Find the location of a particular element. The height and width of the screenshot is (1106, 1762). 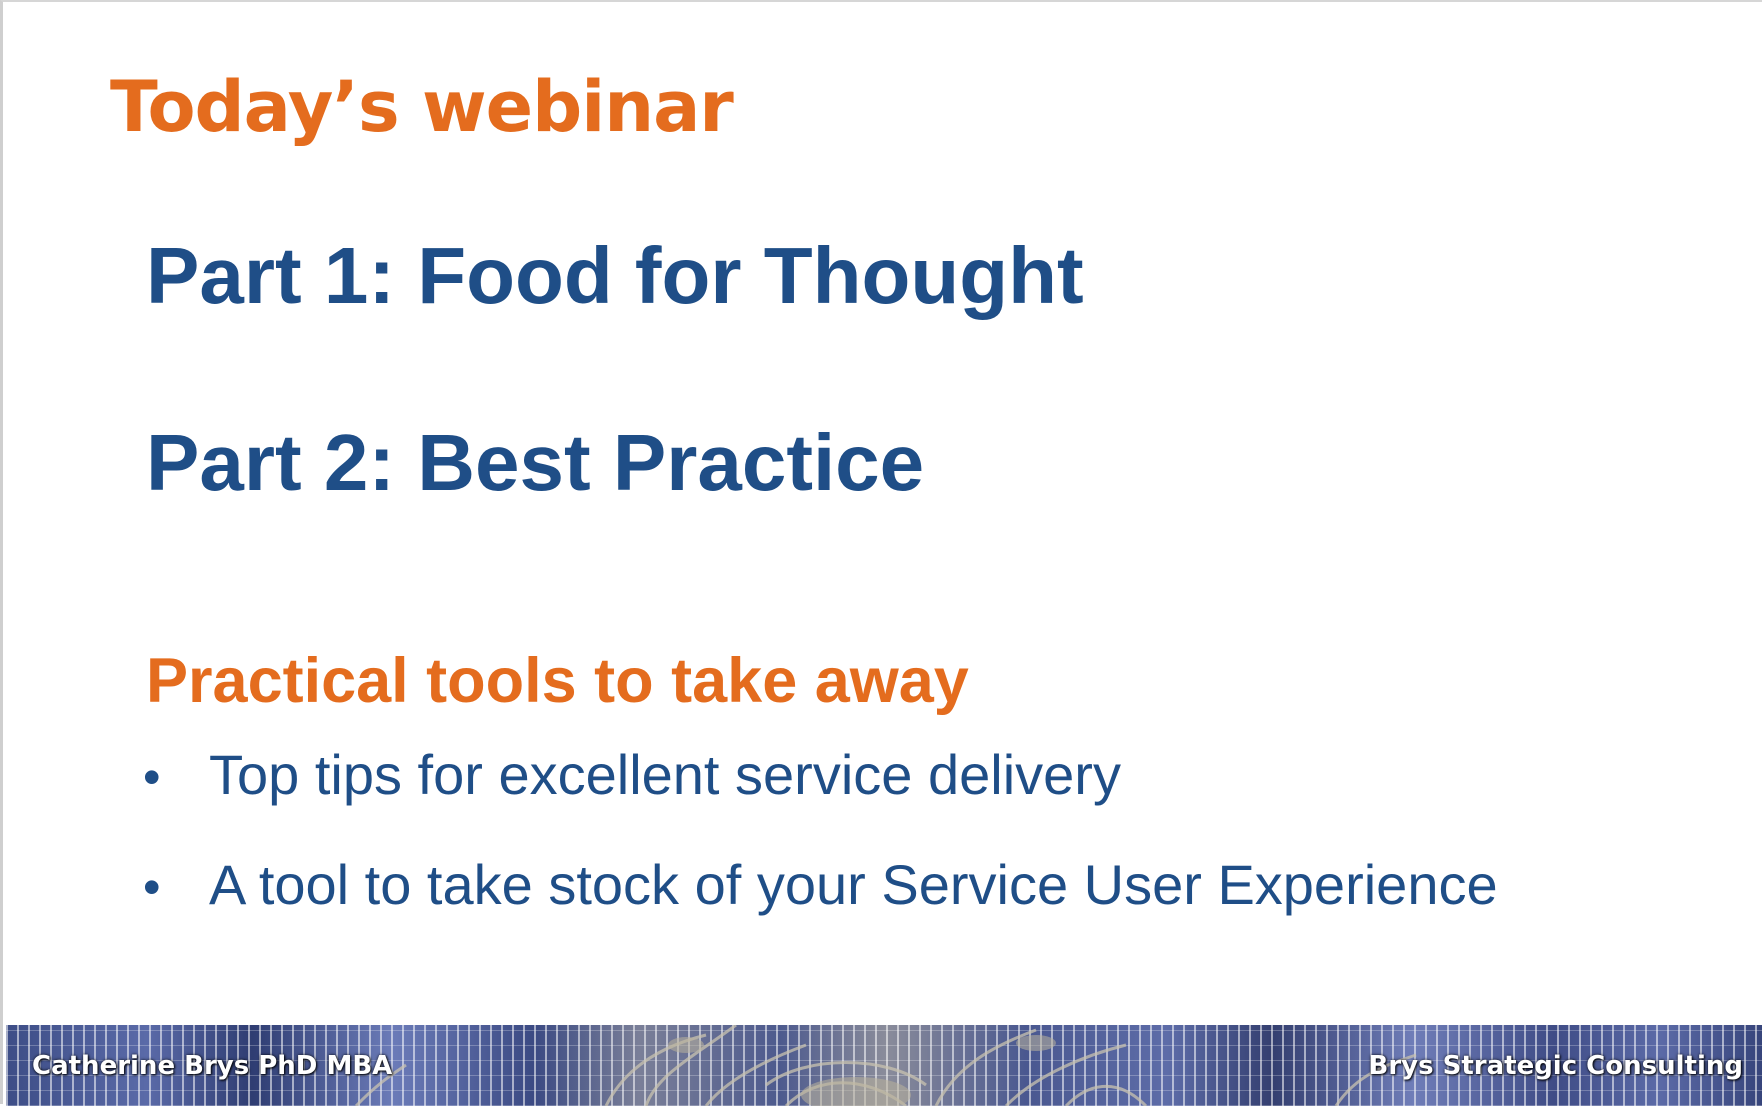

part-2-heading: Part 2: Best Practice is located at coordinates (535, 462).